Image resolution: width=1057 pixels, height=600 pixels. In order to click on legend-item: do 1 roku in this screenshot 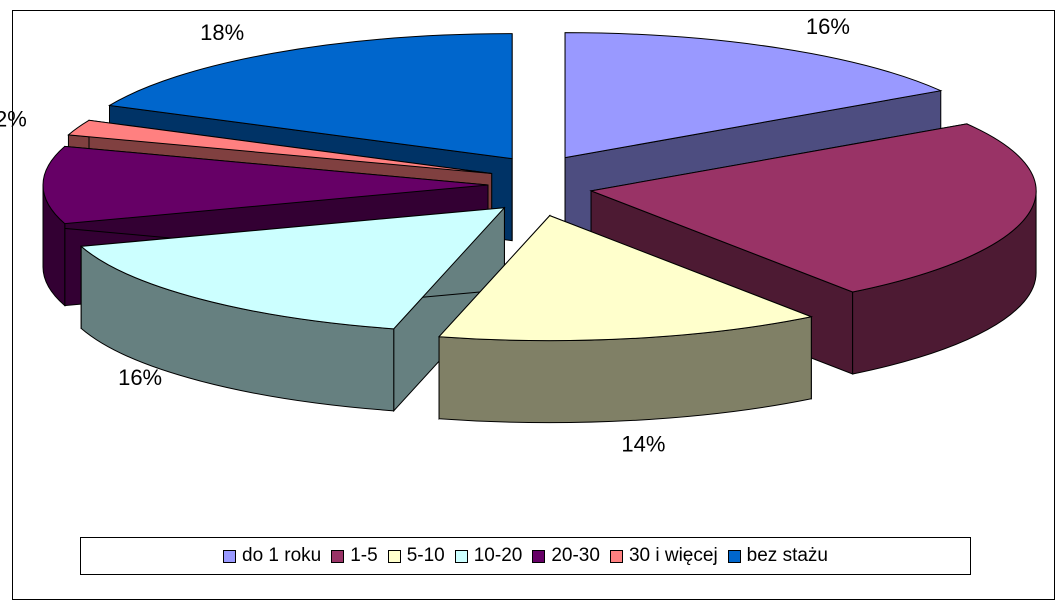, I will do `click(272, 556)`.